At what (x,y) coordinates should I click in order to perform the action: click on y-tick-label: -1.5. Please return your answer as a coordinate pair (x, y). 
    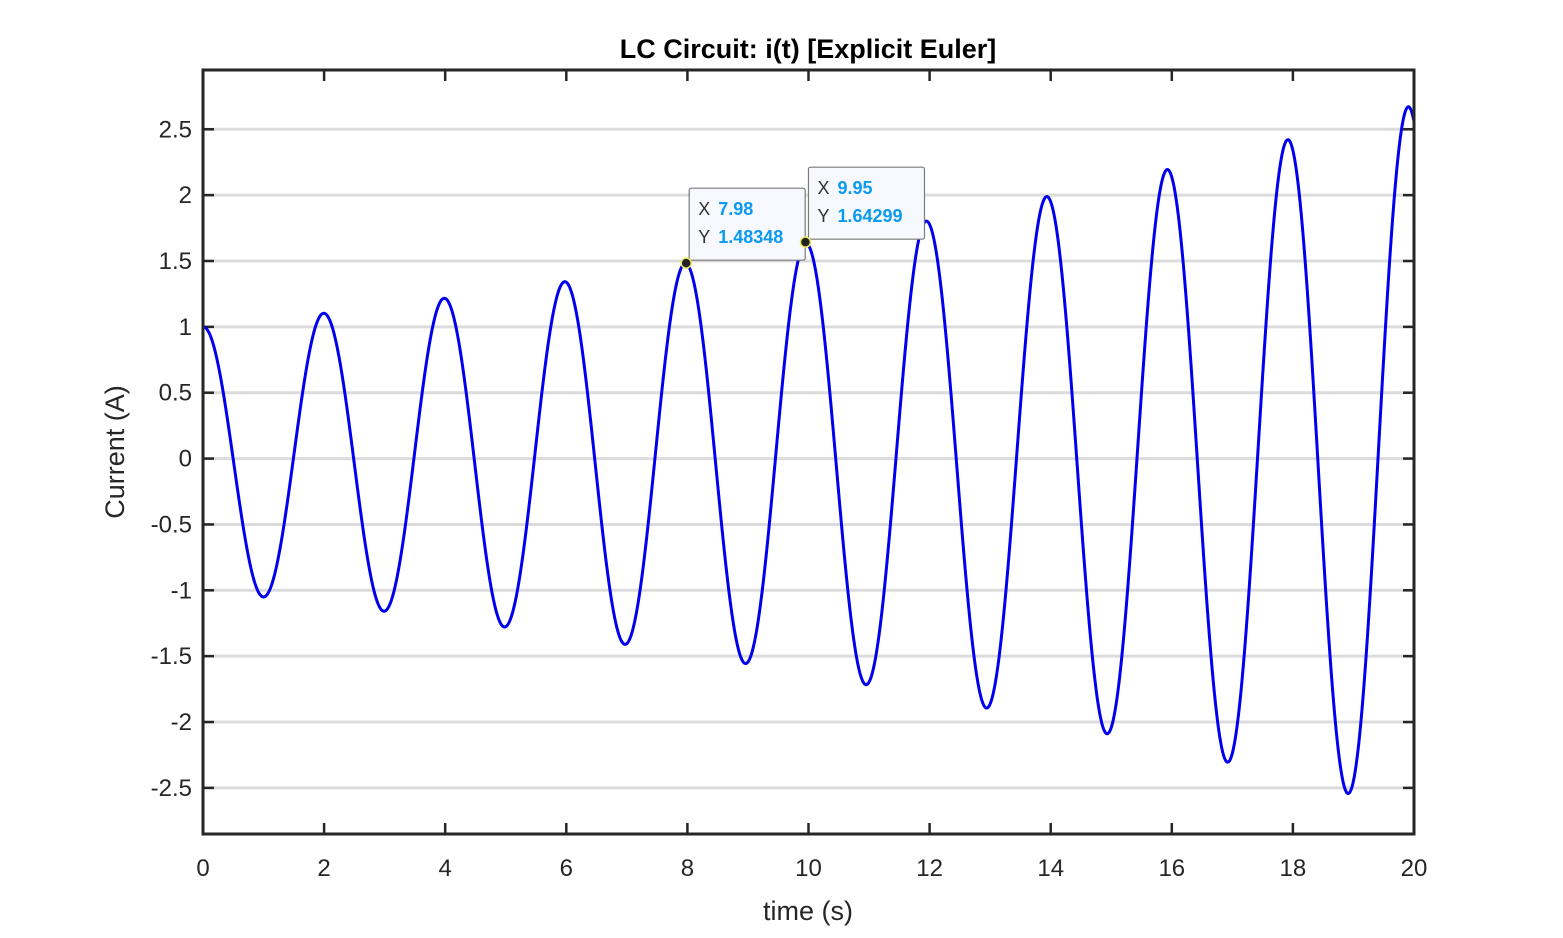
    Looking at the image, I should click on (171, 656).